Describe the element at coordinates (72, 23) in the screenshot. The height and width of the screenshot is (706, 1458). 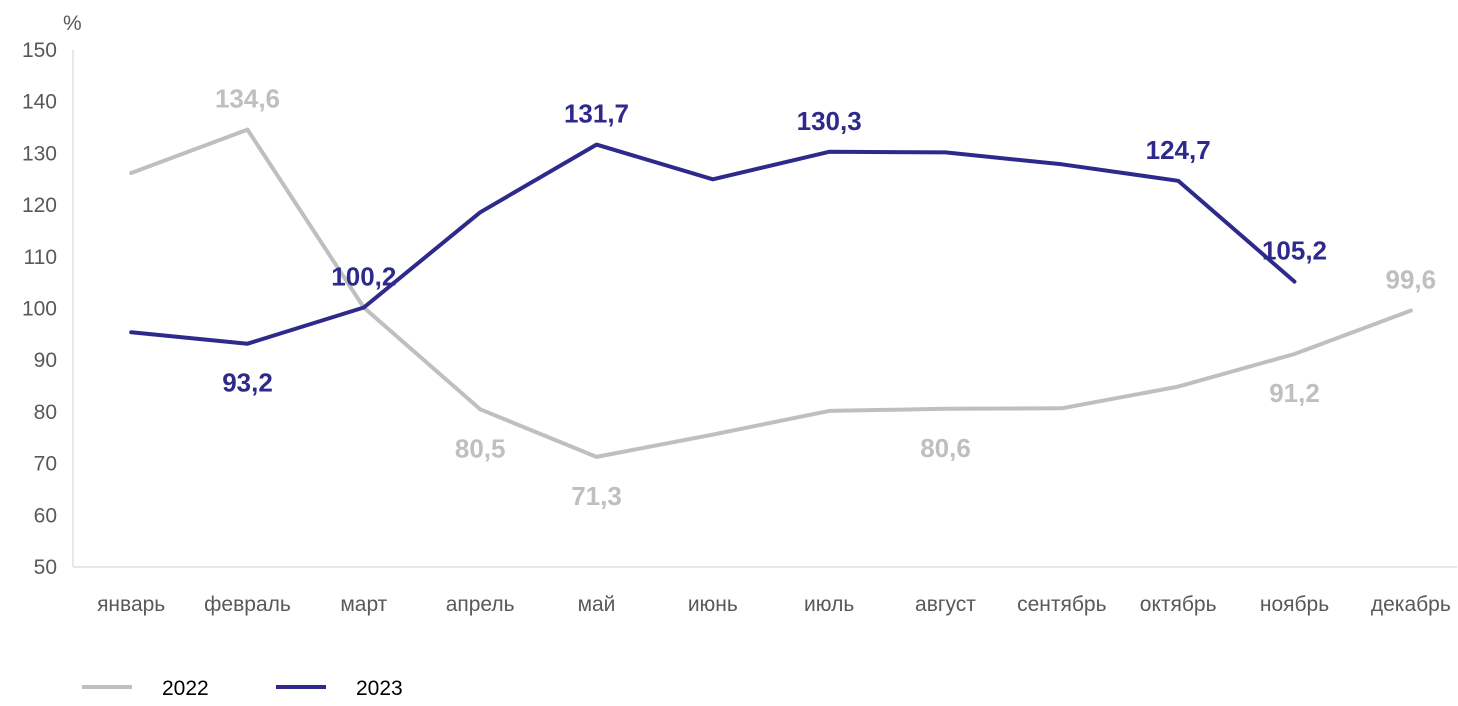
I see `y-axis-unit: %` at that location.